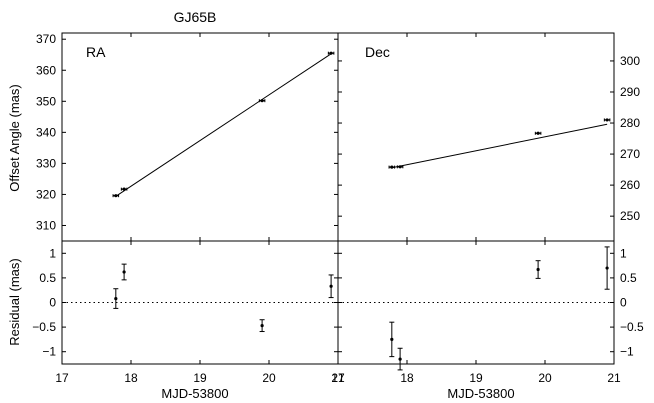 The image size is (654, 403). What do you see at coordinates (630, 185) in the screenshot?
I see `y-tick-label: 260` at bounding box center [630, 185].